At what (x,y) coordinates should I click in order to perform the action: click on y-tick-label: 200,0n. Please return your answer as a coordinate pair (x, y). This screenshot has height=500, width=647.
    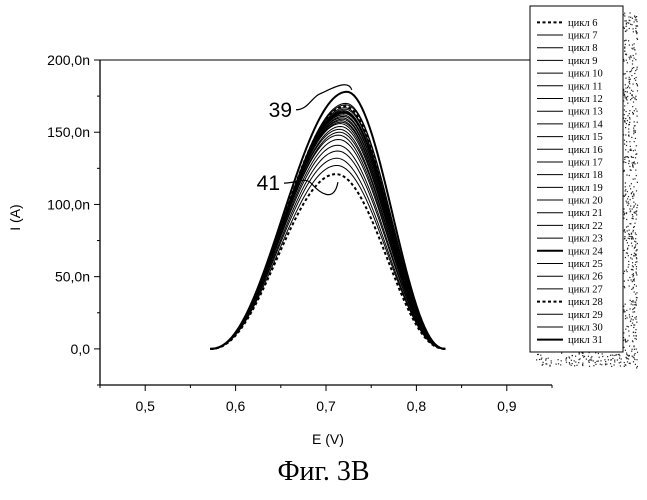
    Looking at the image, I should click on (68, 60).